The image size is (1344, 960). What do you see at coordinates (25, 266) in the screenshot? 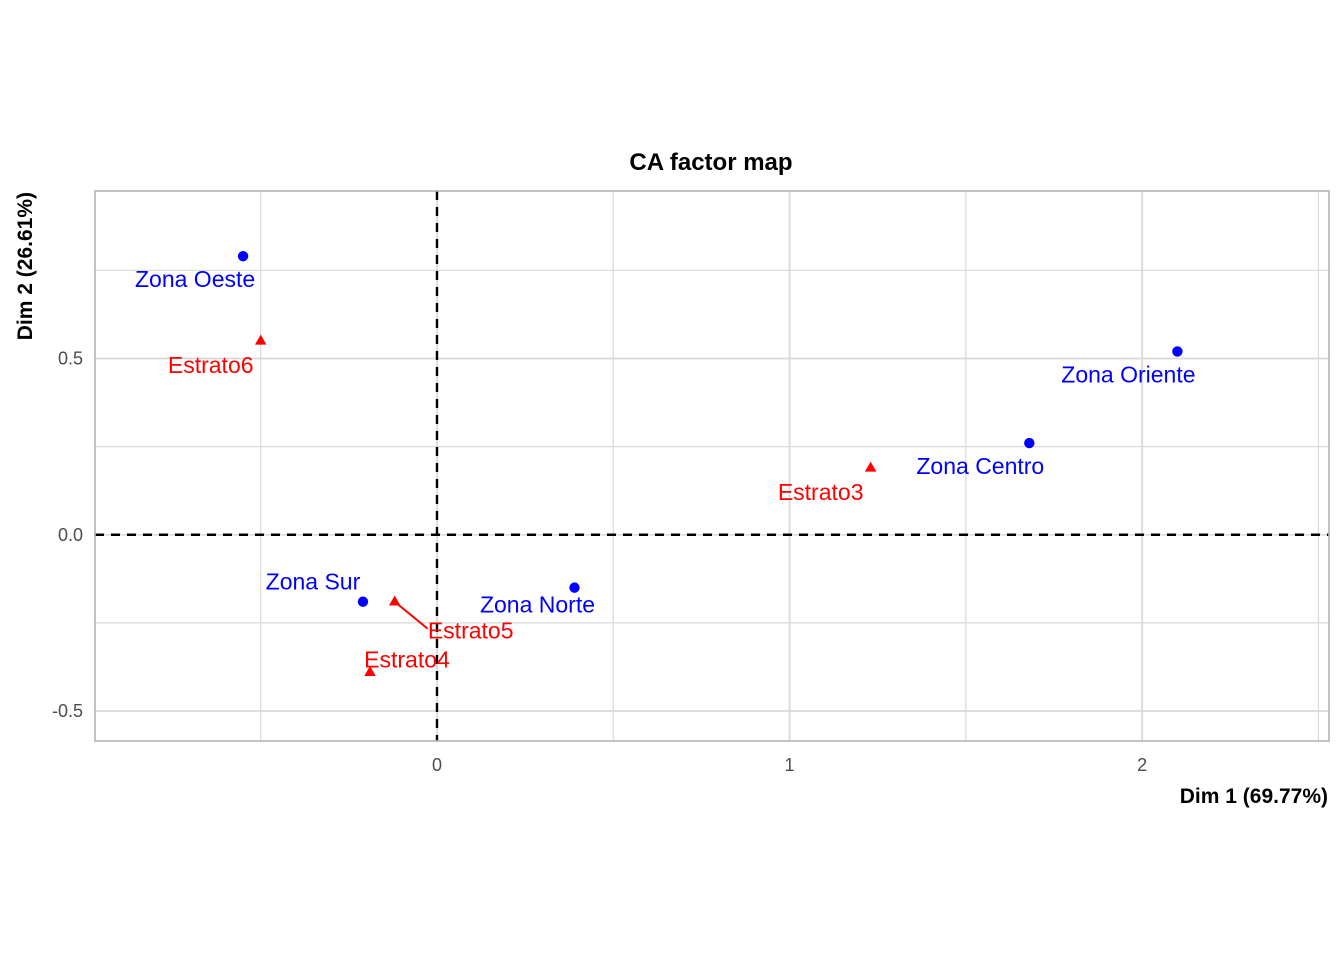
I see `y-axis-title: Dim 2 (26.61%)` at bounding box center [25, 266].